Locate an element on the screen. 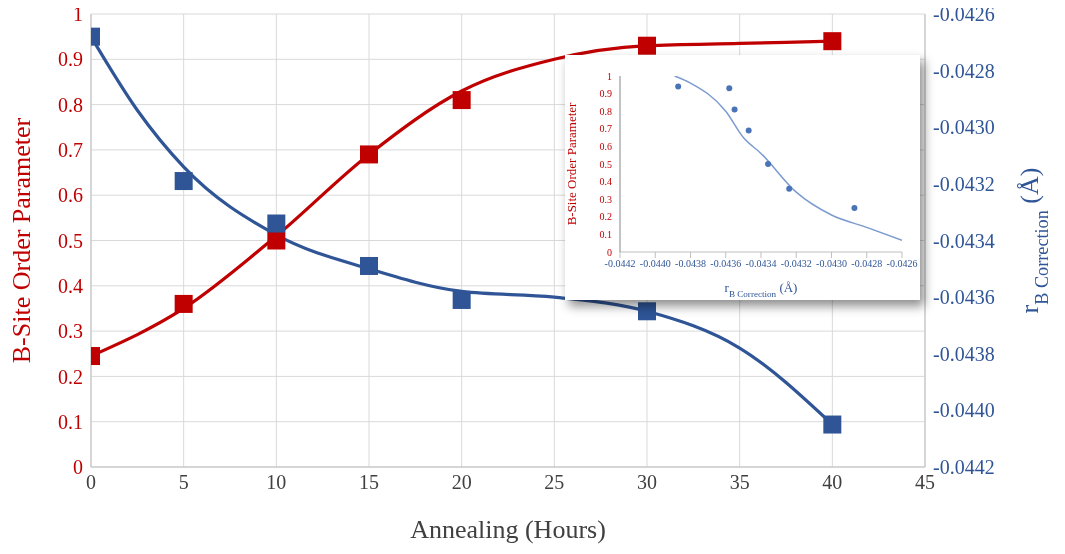 The width and height of the screenshot is (1065, 554). y2-tick-label: -0.0434 is located at coordinates (964, 240).